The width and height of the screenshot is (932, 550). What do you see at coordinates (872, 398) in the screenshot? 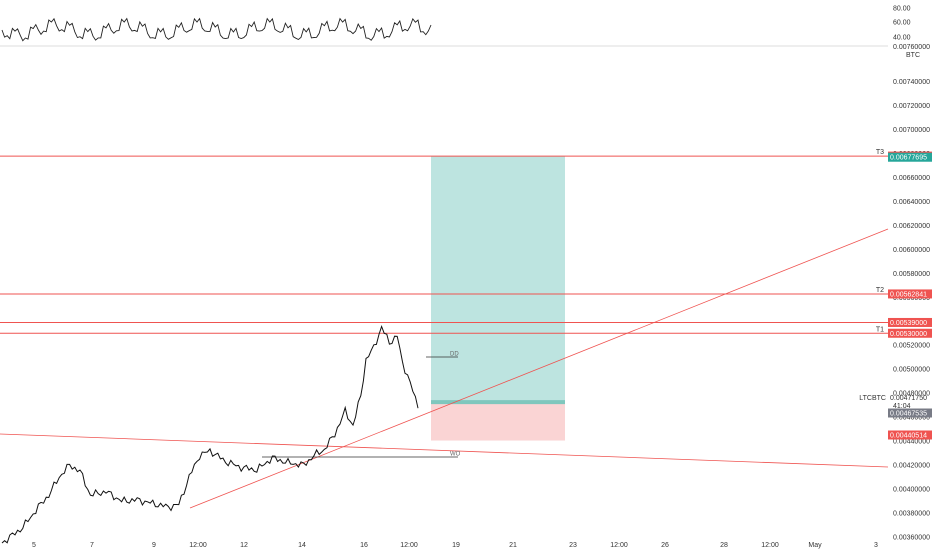
I see `symbol-label: LTCBTC` at bounding box center [872, 398].